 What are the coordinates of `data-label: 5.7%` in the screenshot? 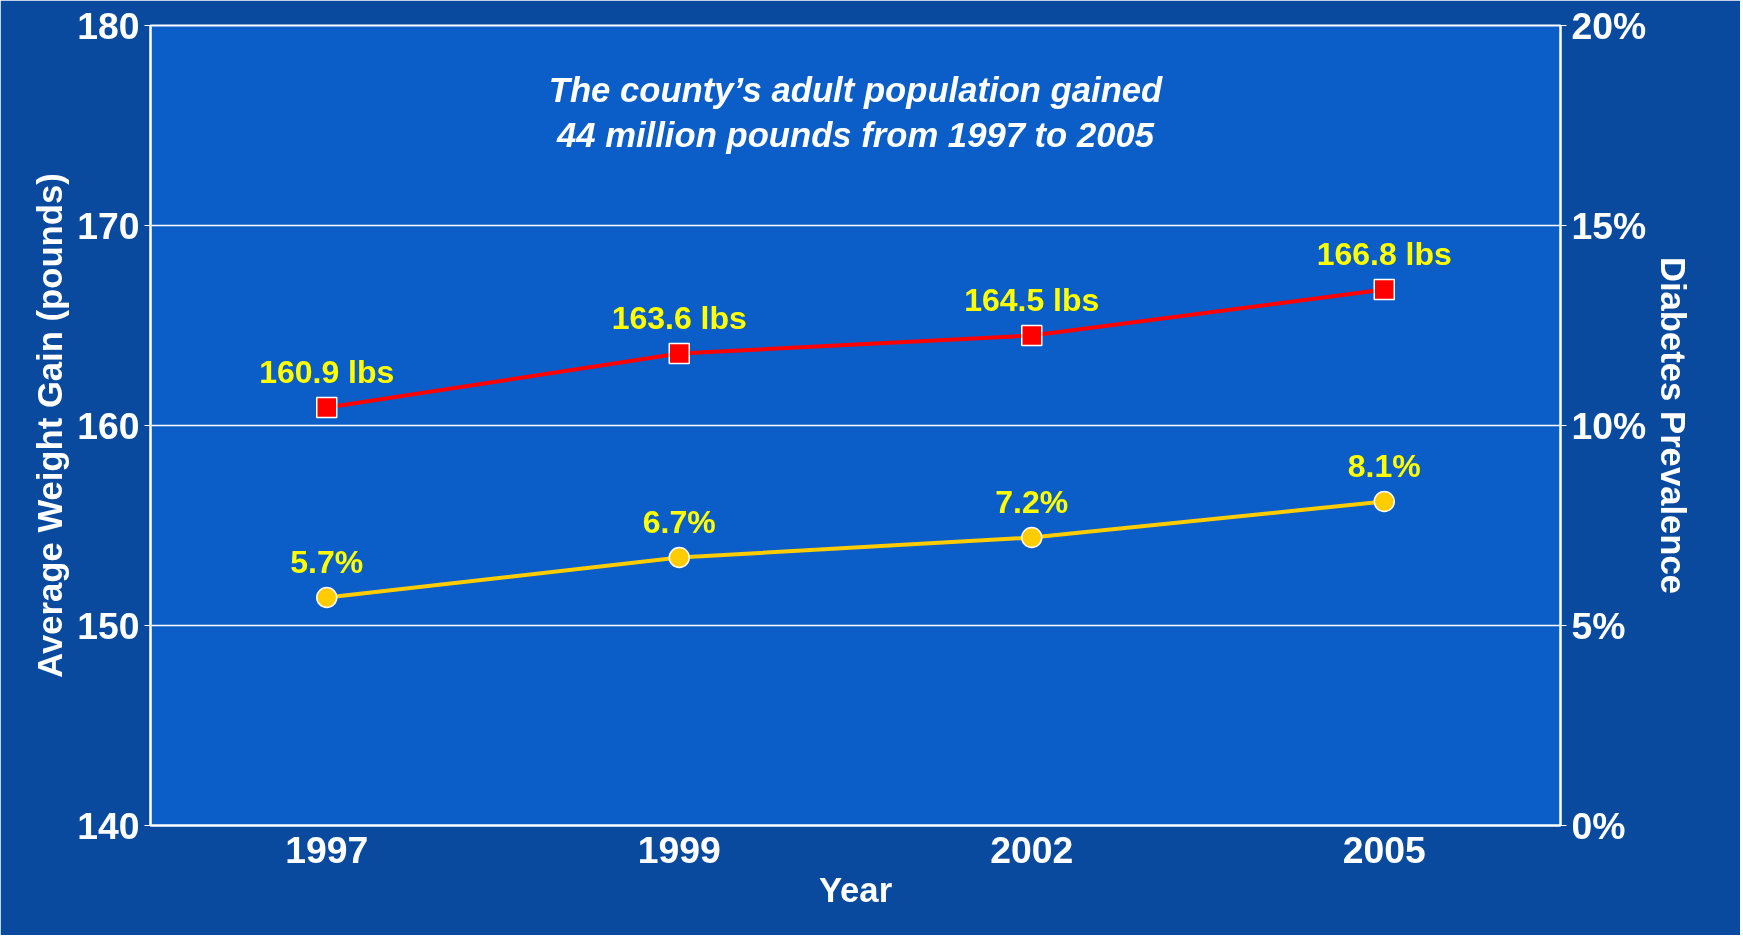 It's located at (327, 561).